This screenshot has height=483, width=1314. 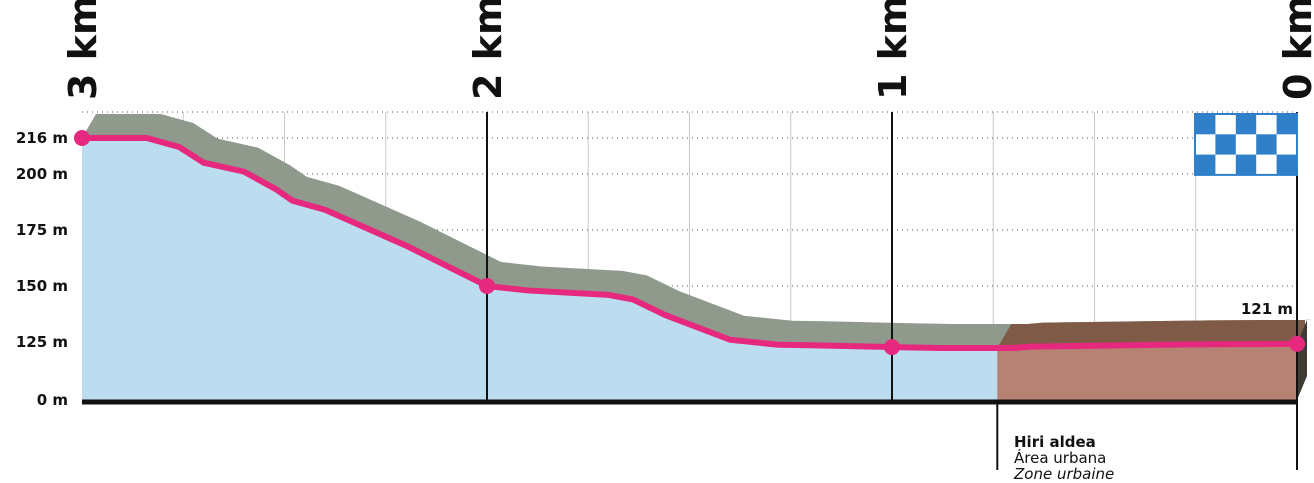 I want to click on checkered-flag-icon, so click(x=1246, y=144).